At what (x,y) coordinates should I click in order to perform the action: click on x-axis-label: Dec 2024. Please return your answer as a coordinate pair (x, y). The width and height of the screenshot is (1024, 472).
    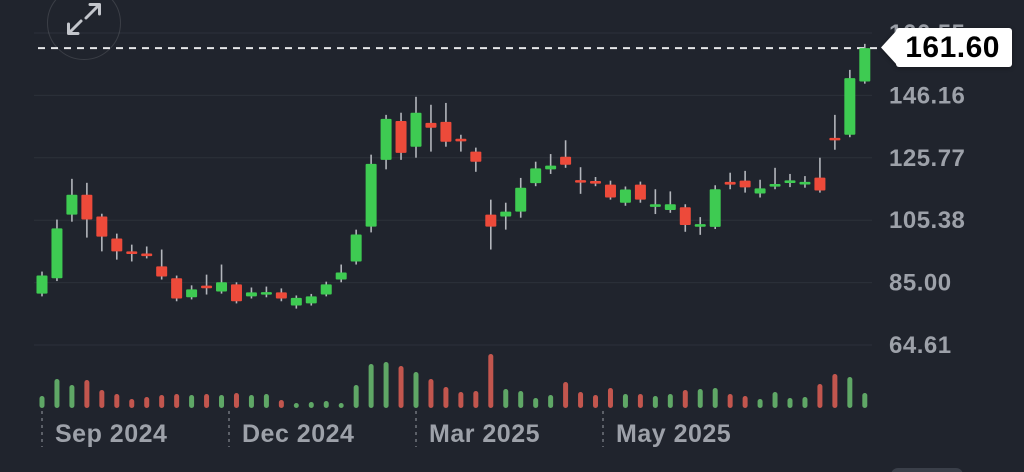
    Looking at the image, I should click on (298, 434).